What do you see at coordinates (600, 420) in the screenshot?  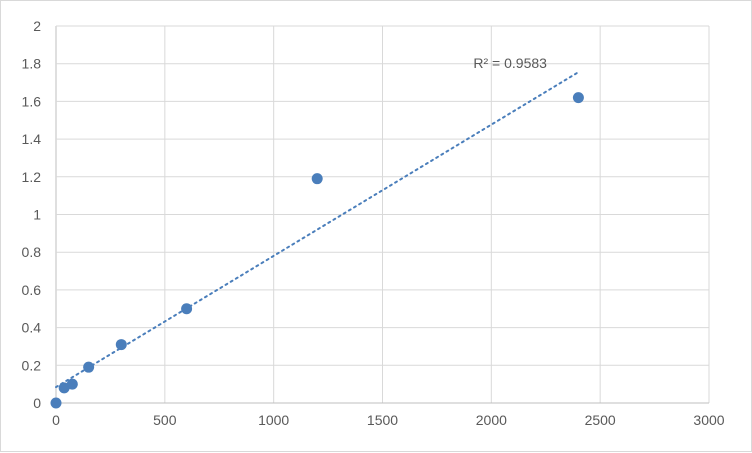 I see `x-tick-label: 2500` at bounding box center [600, 420].